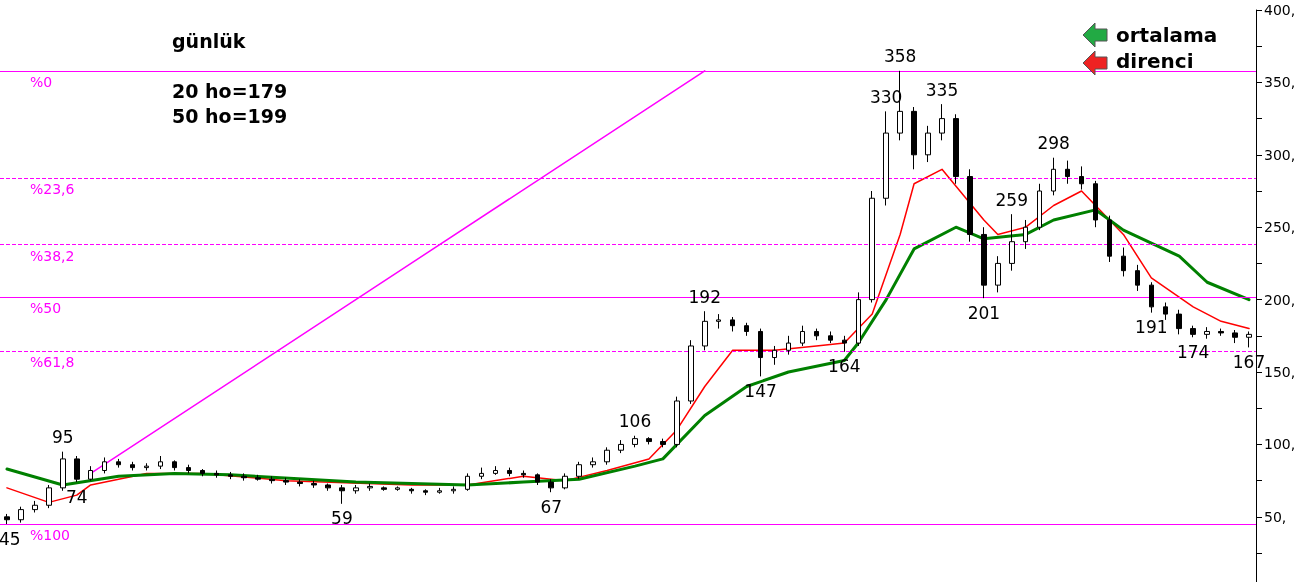 The image size is (1316, 582). Describe the element at coordinates (1280, 82) in the screenshot. I see `y-tick-label: 350,` at that location.